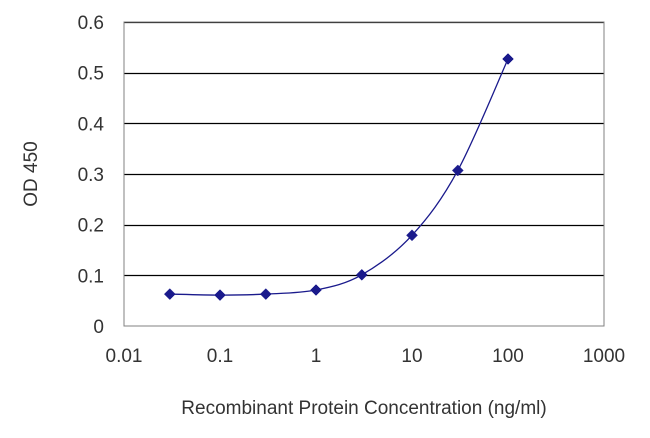  I want to click on x-tick-label: 1000, so click(604, 356).